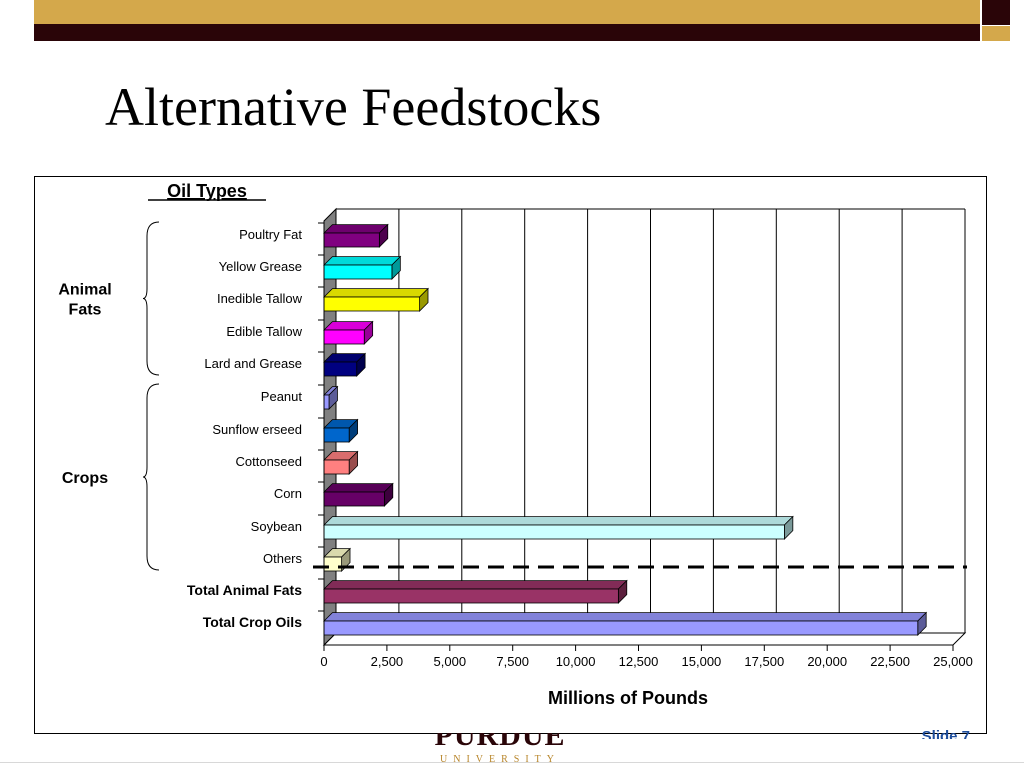 Image resolution: width=1024 pixels, height=768 pixels. I want to click on x-axis-title: Millions of Pounds, so click(628, 698).